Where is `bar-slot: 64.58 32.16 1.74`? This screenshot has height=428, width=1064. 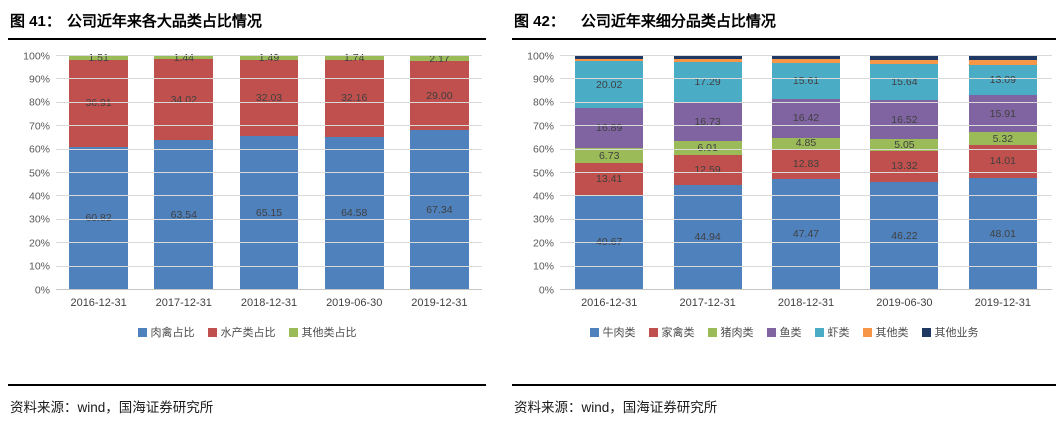
bar-slot: 64.58 32.16 1.74 is located at coordinates (354, 171).